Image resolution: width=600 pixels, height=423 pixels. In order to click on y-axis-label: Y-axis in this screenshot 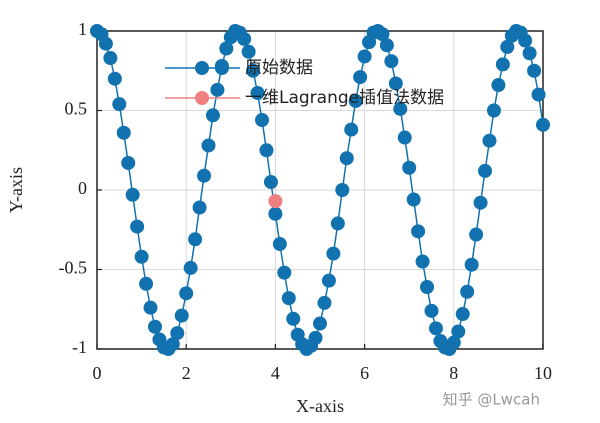, I will do `click(16, 190)`.